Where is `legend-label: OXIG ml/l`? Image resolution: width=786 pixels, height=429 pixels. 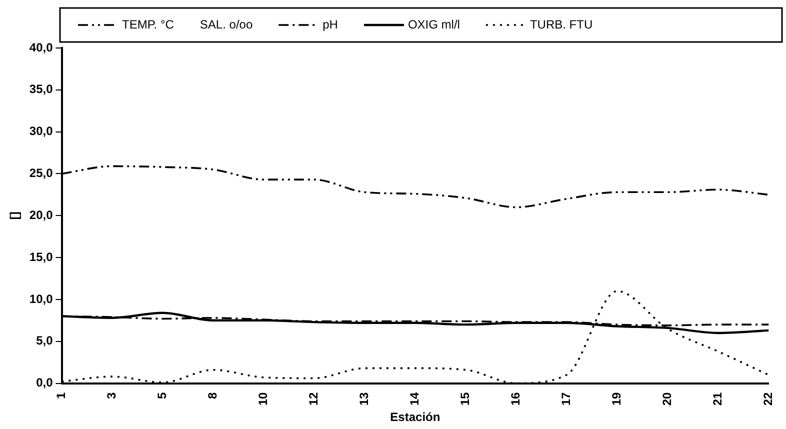
legend-label: OXIG ml/l is located at coordinates (434, 24).